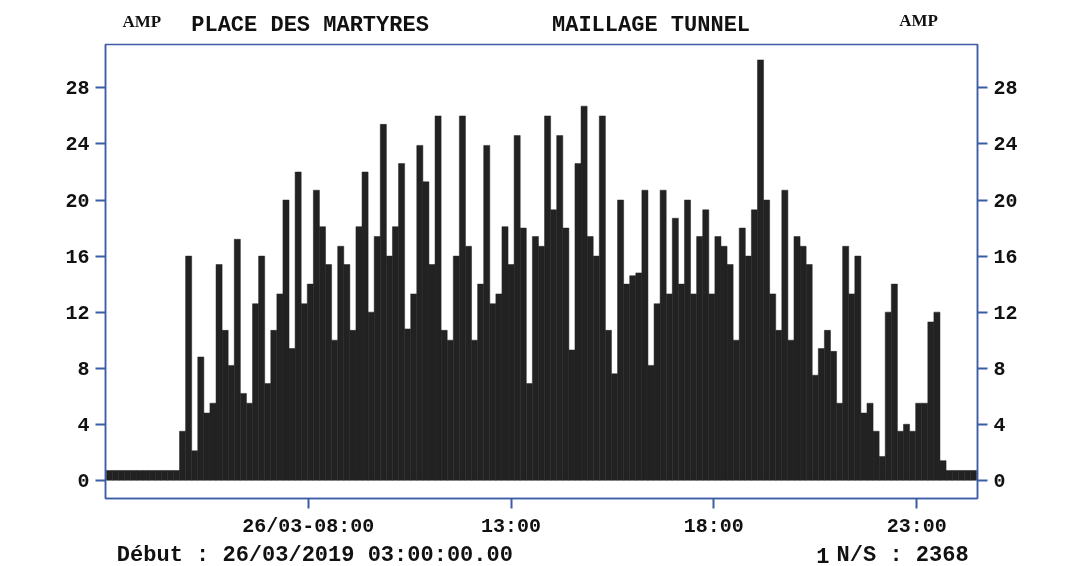 This screenshot has width=1078, height=566. What do you see at coordinates (916, 526) in the screenshot?
I see `x-tick-label: 23:00` at bounding box center [916, 526].